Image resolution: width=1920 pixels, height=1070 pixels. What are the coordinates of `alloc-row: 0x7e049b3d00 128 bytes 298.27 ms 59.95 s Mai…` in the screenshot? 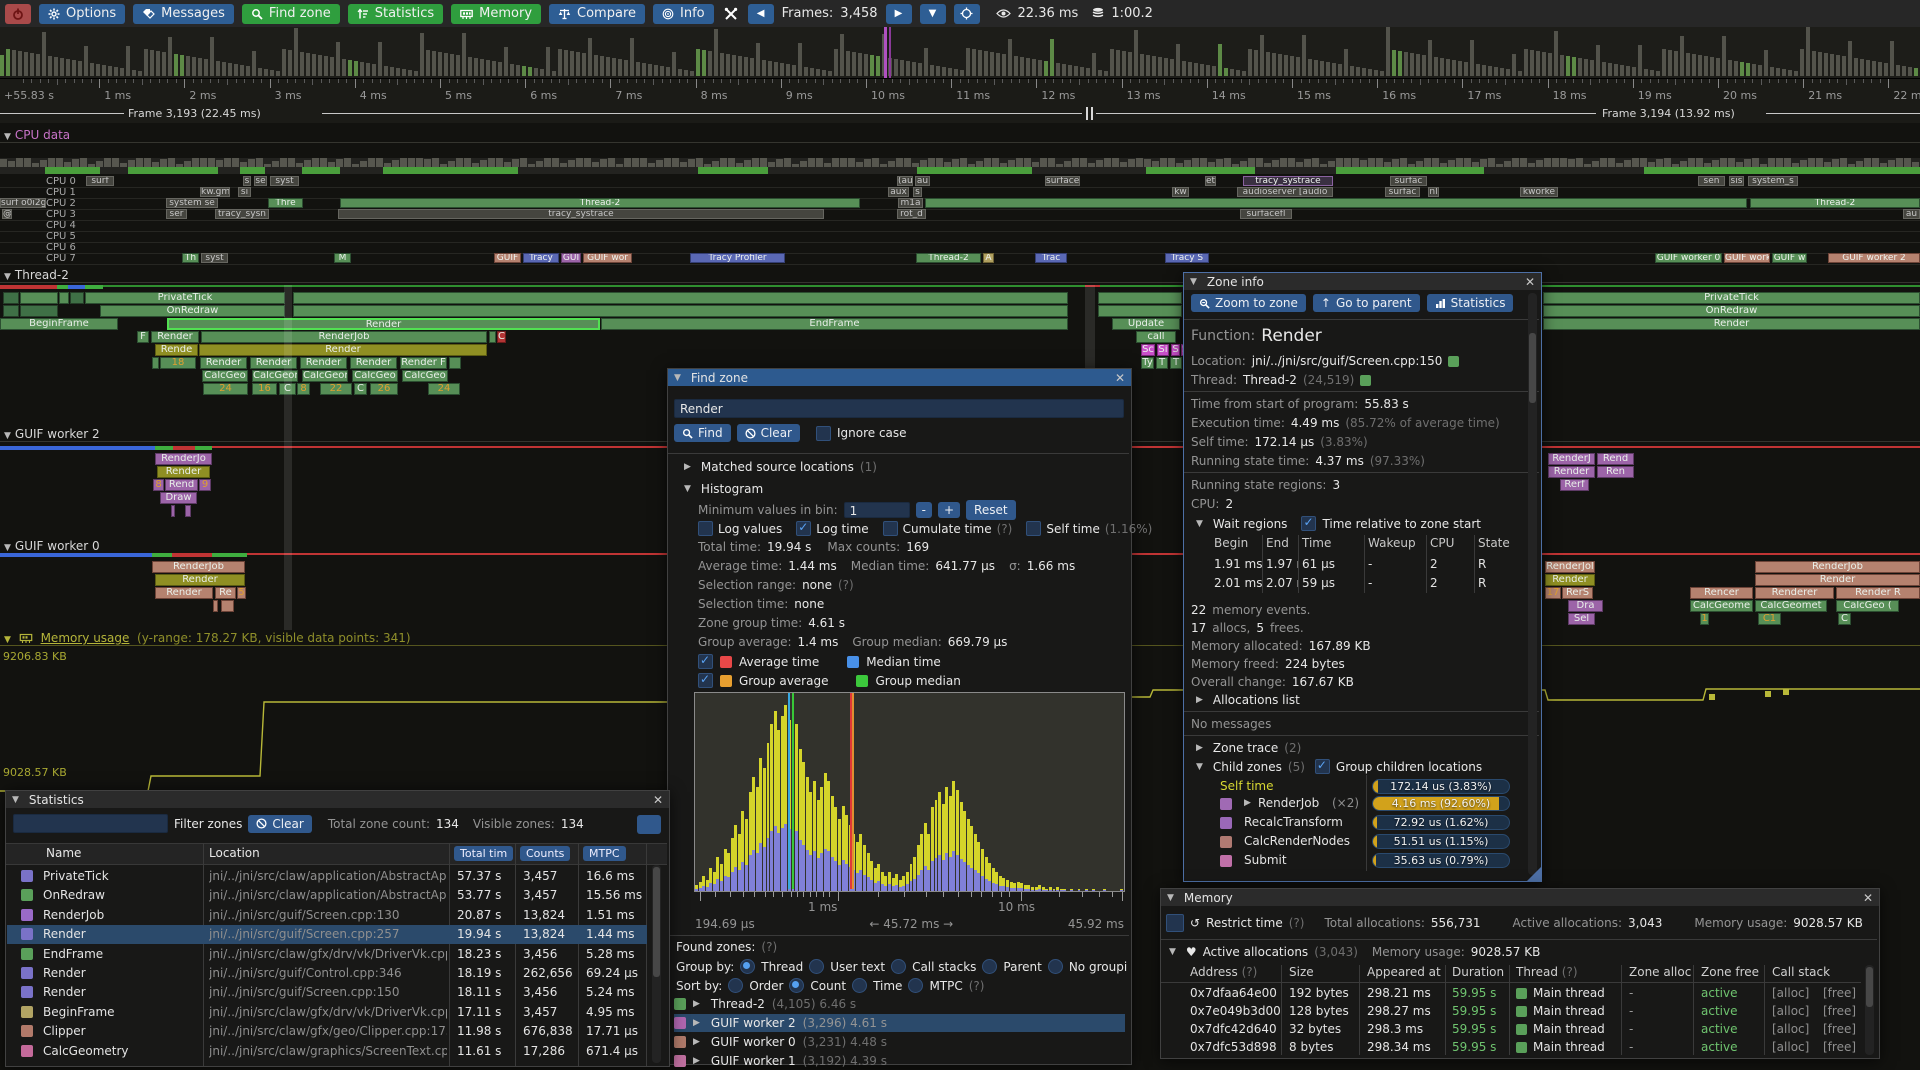 It's located at (1511, 1013).